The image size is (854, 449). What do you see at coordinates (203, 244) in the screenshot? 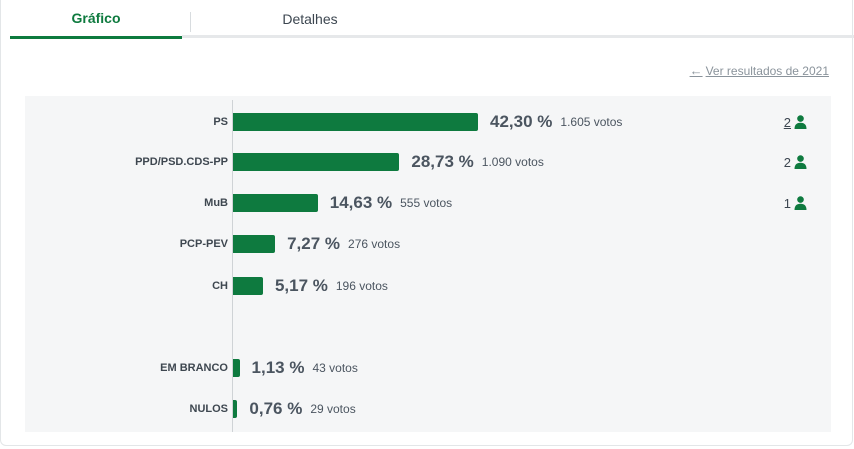
I see `bar-label: PCP-PEV` at bounding box center [203, 244].